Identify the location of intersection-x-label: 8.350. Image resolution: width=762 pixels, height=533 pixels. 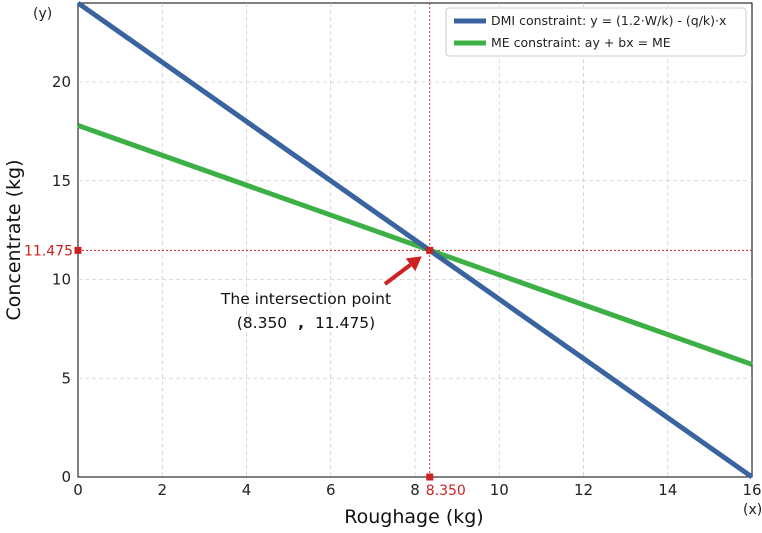
(446, 491).